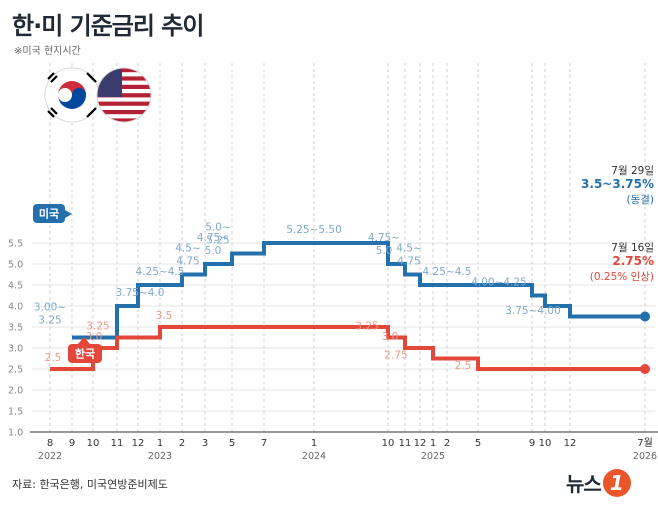 The height and width of the screenshot is (506, 658). Describe the element at coordinates (205, 443) in the screenshot. I see `x-tick-label: 3` at that location.